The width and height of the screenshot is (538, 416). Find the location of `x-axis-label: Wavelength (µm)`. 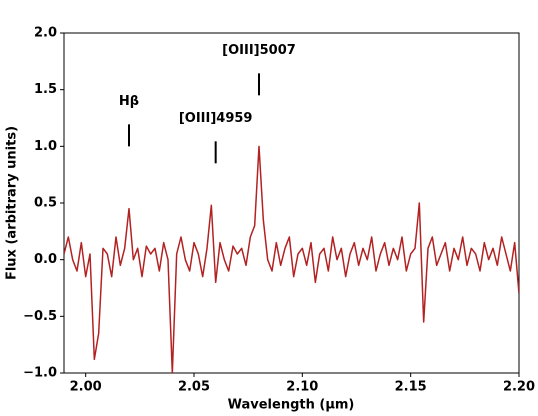

x-axis-label: Wavelength (µm) is located at coordinates (291, 405).